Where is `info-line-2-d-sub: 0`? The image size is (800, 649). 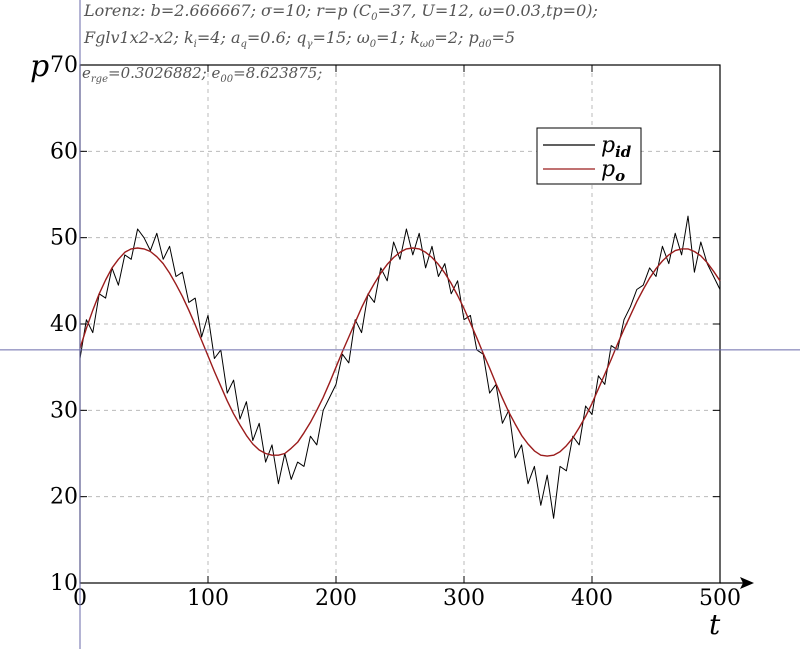
info-line-2-d-sub: 0 is located at coordinates (373, 45).